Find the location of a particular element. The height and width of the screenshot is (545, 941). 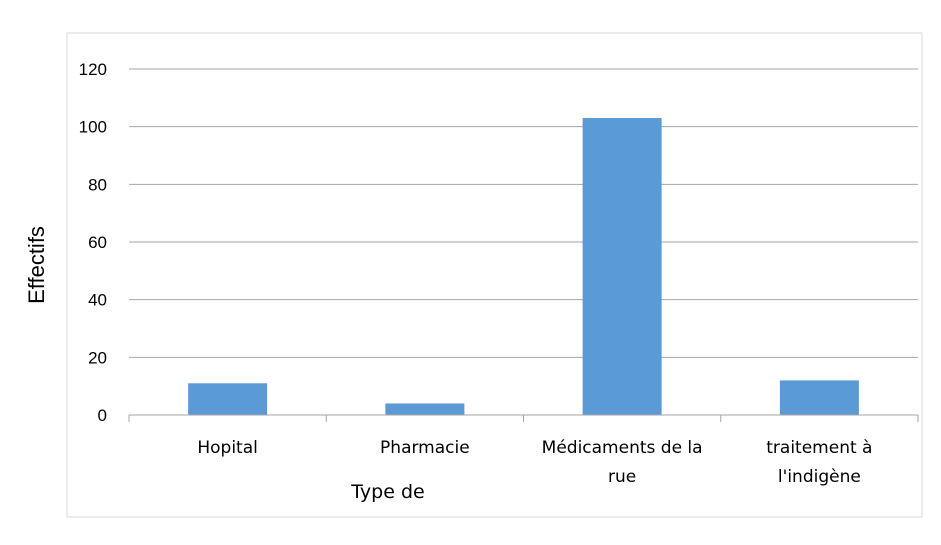

category-label: Pharmacie is located at coordinates (425, 448).